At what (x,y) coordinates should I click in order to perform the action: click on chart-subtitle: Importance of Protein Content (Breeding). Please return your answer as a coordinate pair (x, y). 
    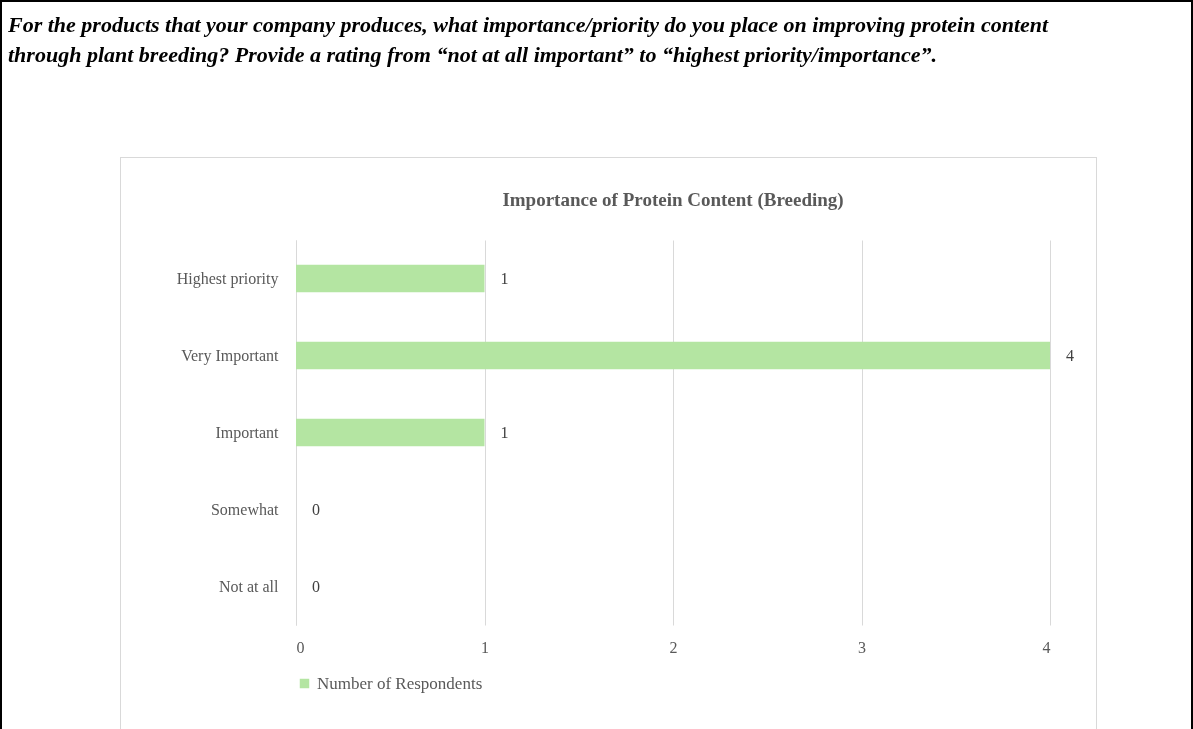
    Looking at the image, I should click on (673, 200).